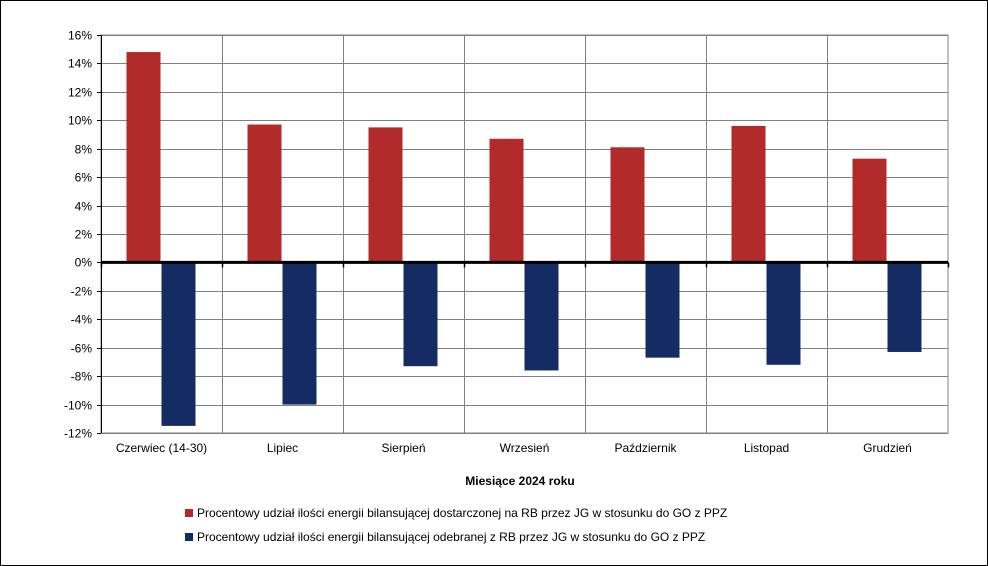 This screenshot has height=566, width=988. I want to click on x-tick-label: Wrzesień, so click(525, 448).